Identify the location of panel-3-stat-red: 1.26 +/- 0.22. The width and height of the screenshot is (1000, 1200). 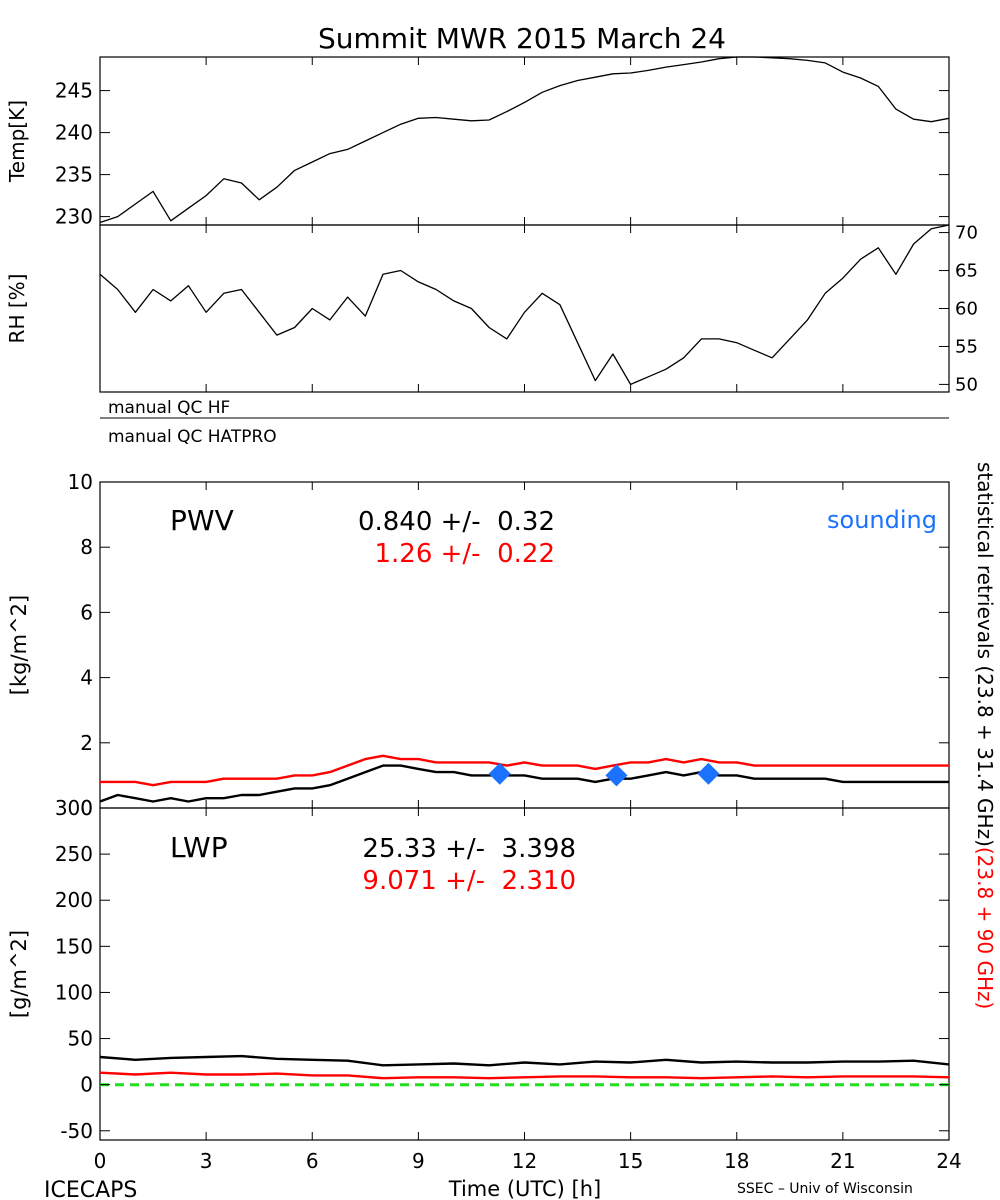
(464, 554).